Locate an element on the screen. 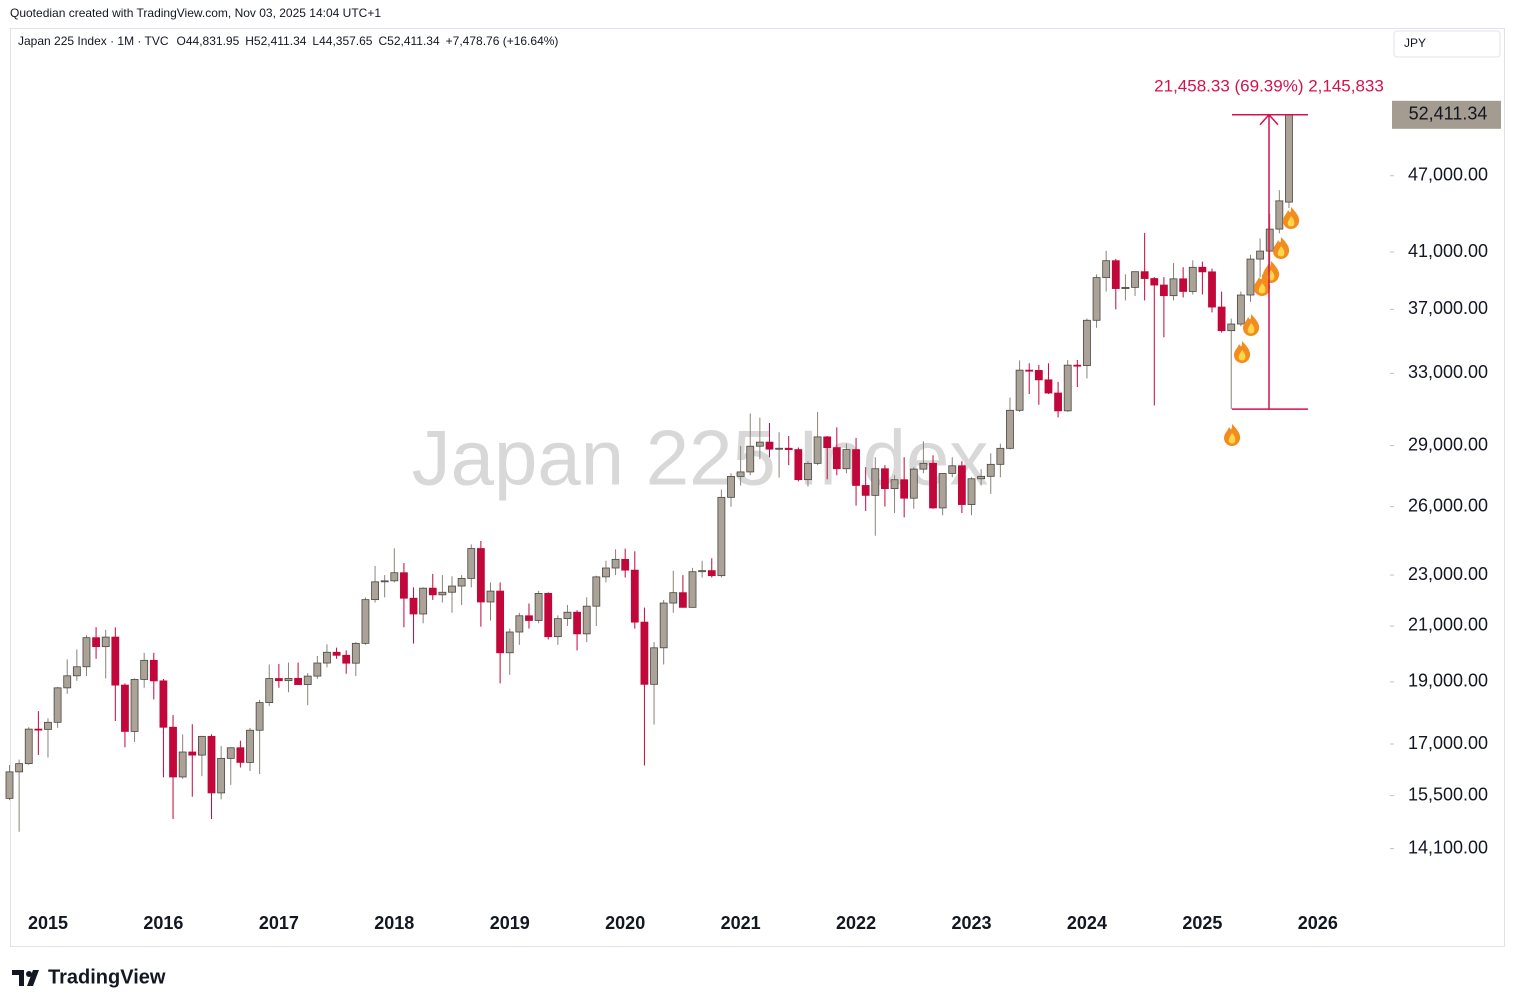 The height and width of the screenshot is (1008, 1515). currency-box is located at coordinates (1447, 44).